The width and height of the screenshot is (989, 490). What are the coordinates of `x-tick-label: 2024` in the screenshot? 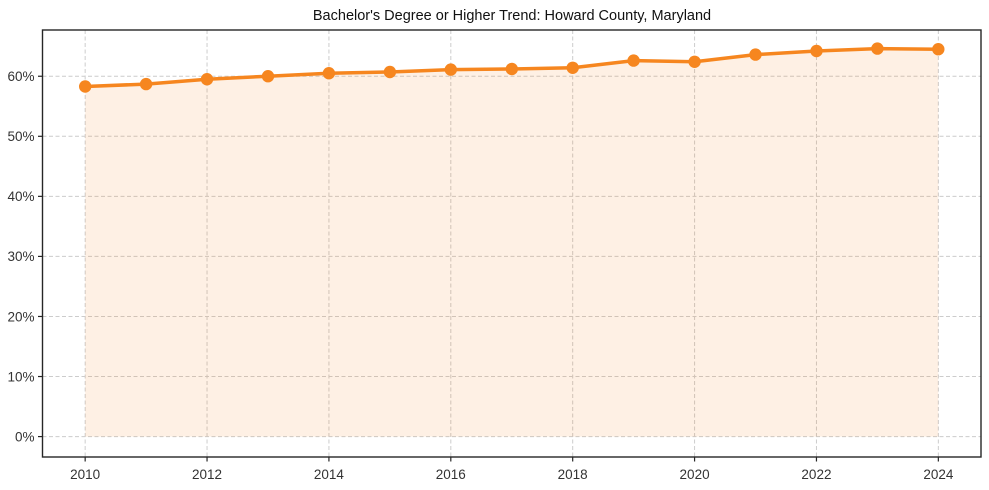 It's located at (938, 474).